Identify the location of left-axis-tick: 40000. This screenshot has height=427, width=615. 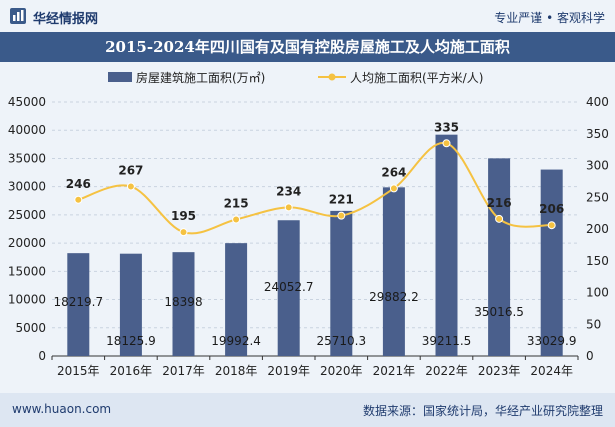
(27, 130).